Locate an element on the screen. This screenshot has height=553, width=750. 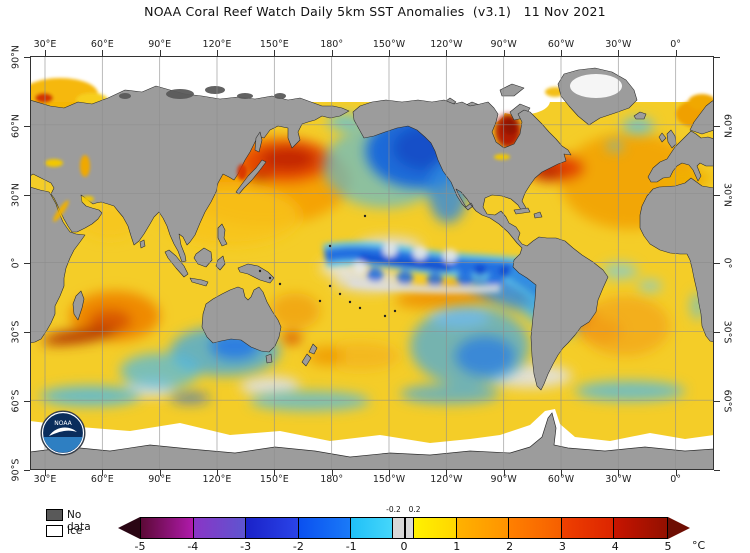
lat-label-right: 30°S is located at coordinates (727, 332).